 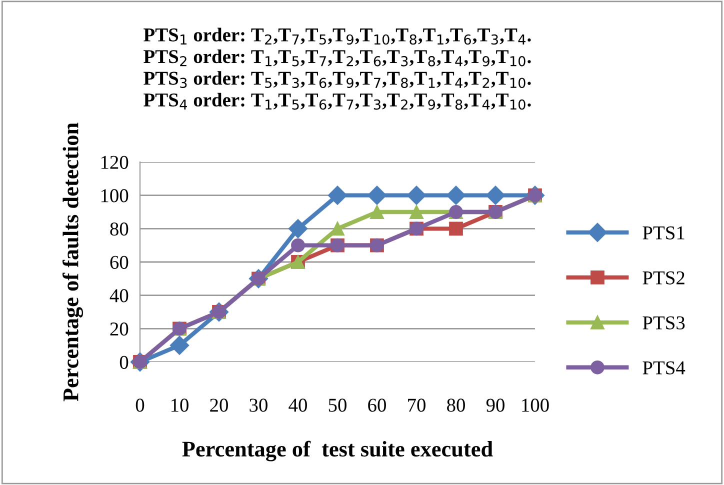 I want to click on legend-label: PTS4, so click(x=664, y=367).